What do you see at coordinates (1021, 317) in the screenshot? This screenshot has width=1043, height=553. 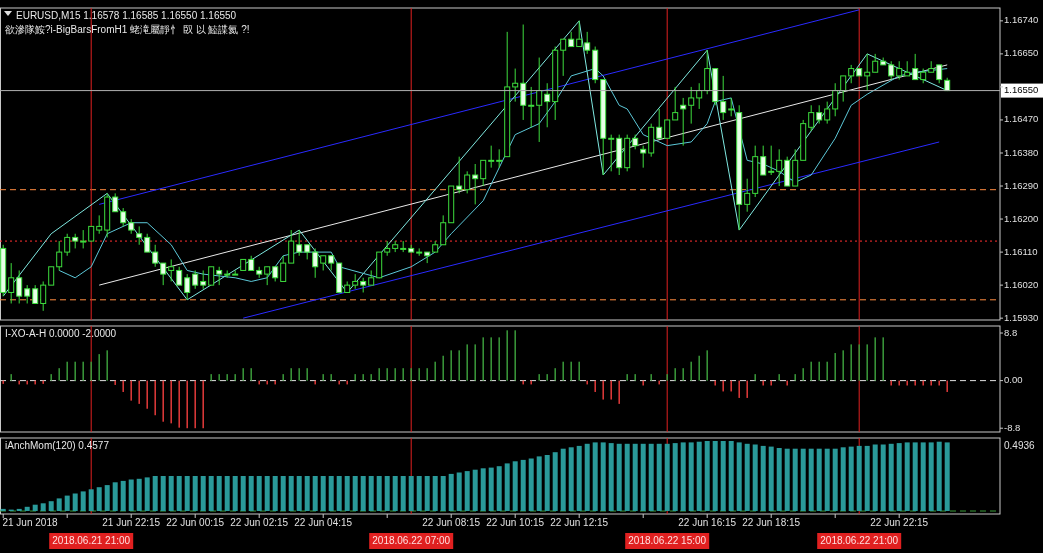 I see `y-tick-label: 1.15930` at bounding box center [1021, 317].